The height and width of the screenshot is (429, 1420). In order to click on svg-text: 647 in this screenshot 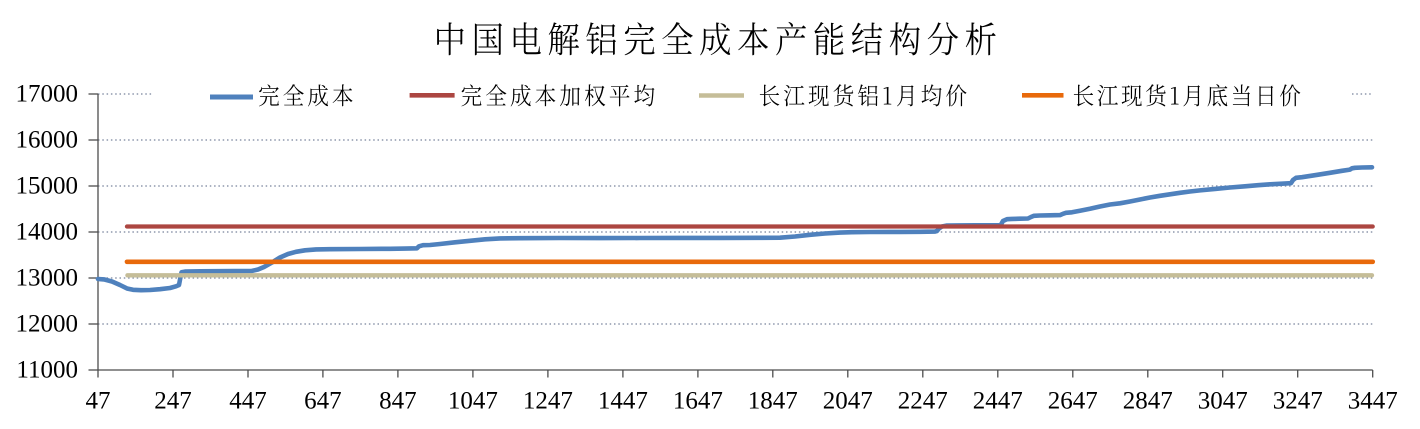, I will do `click(323, 401)`.